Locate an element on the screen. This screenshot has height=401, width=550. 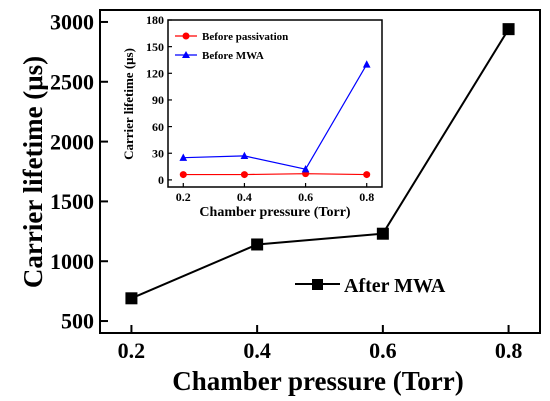
inset-y-ticks: 0 30 60 90 120 150 180 is located at coordinates (159, 100).